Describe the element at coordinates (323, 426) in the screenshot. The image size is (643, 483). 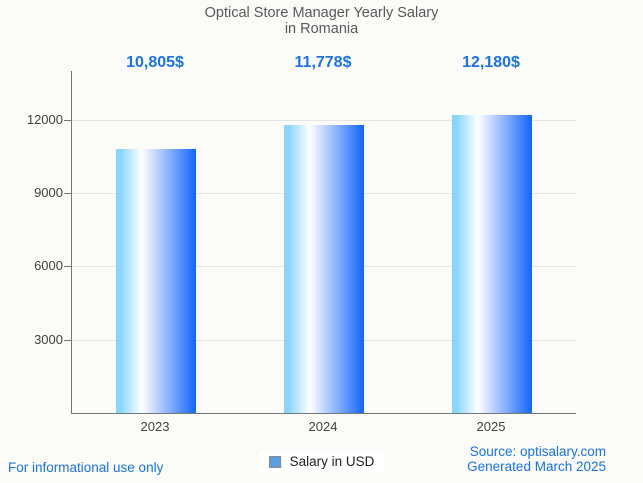
I see `x-axis-label: 2024` at that location.